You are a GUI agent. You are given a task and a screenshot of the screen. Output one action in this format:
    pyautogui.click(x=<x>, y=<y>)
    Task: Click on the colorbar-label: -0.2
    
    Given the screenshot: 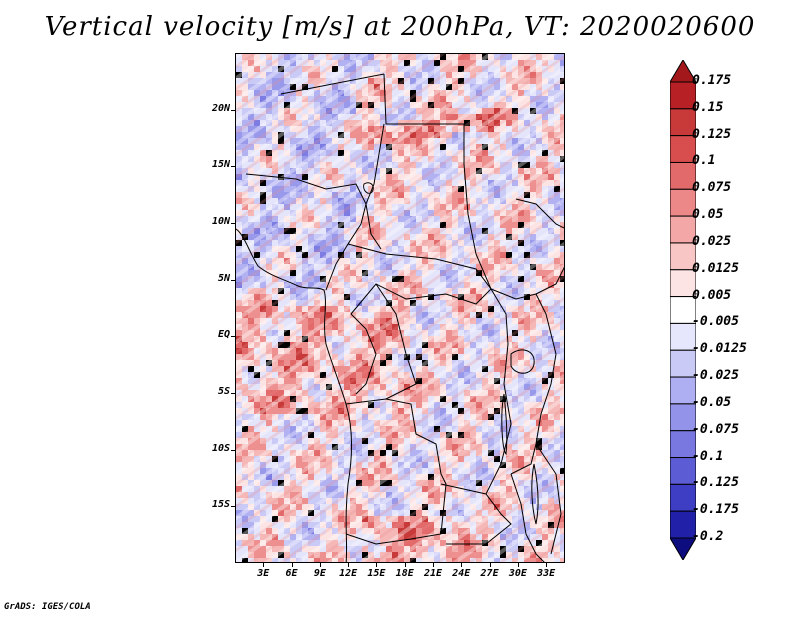 What is the action you would take?
    pyautogui.click(x=708, y=536)
    